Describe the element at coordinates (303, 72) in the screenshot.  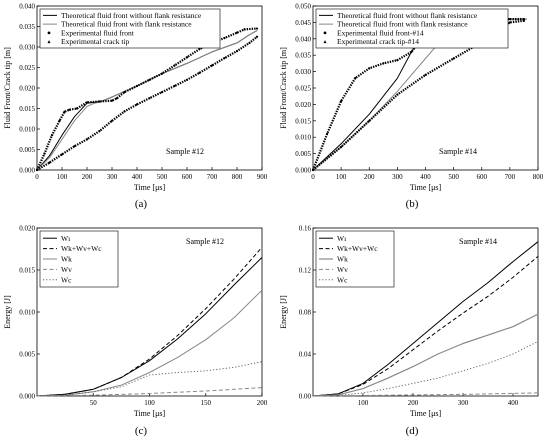
I see `y-tick-label: 0.030` at that location.